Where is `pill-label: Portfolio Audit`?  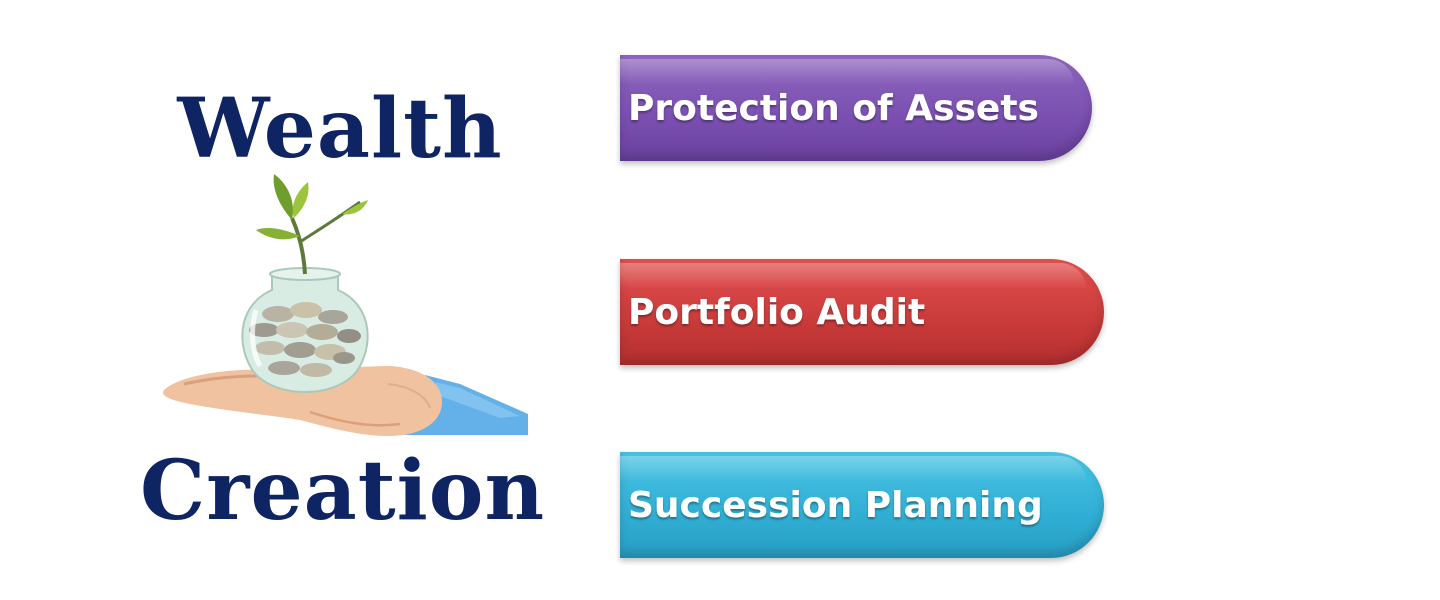
pill-label: Portfolio Audit is located at coordinates (777, 312).